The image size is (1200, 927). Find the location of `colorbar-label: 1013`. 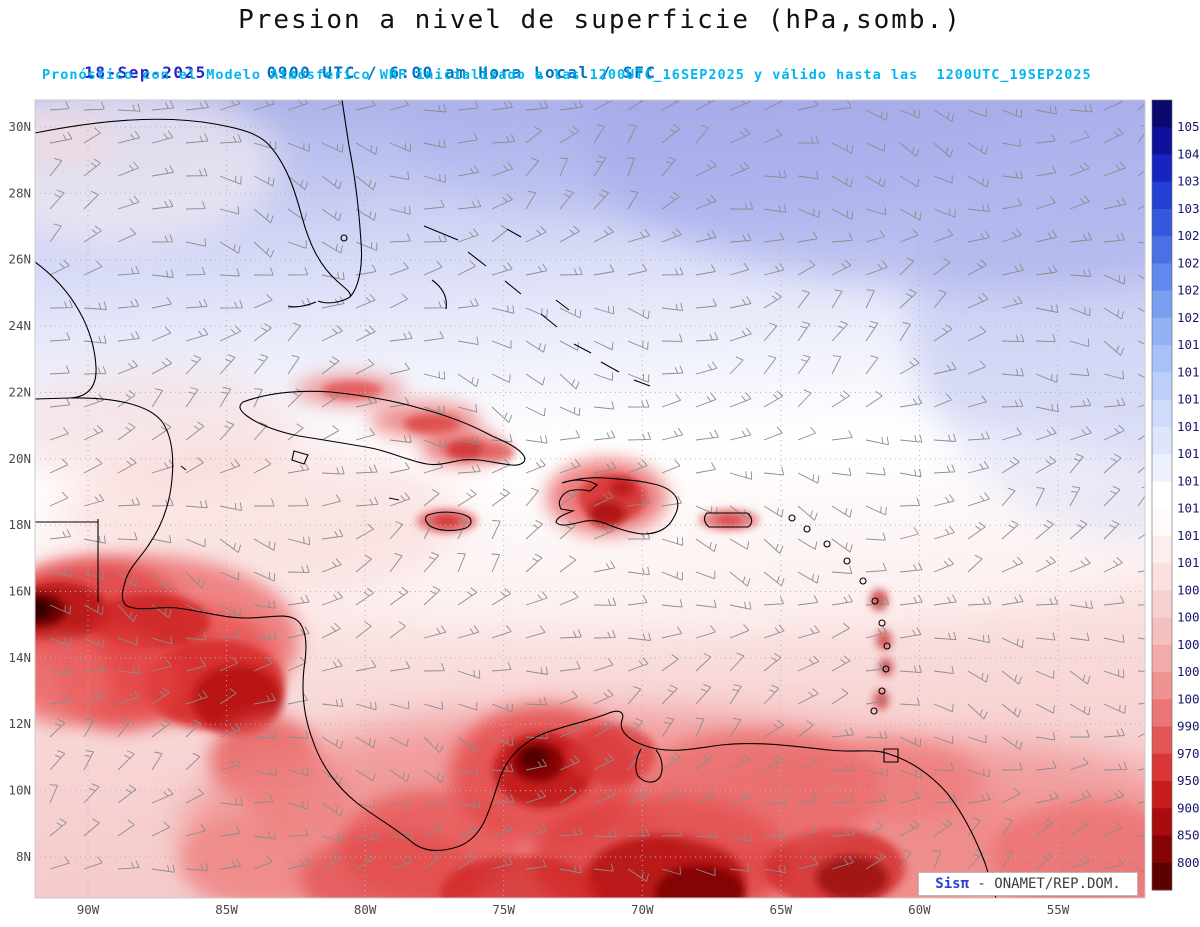

colorbar-label: 1013 is located at coordinates (1188, 508).